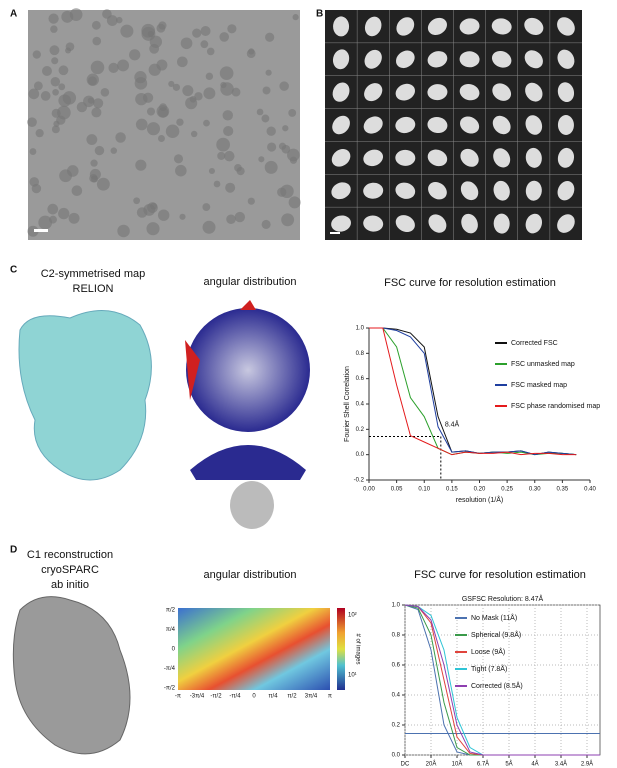 The image size is (617, 768). Describe the element at coordinates (587, 764) in the screenshot. I see `x-tick-label: 2.9Å` at that location.